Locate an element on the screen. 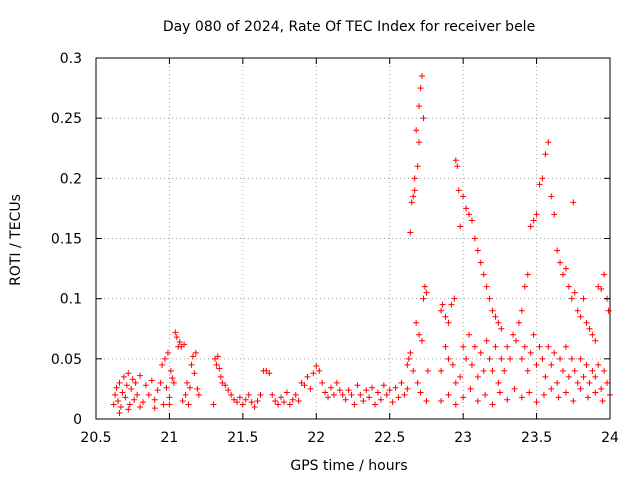 This screenshot has height=480, width=640. x-tick-label: 22 is located at coordinates (316, 438).